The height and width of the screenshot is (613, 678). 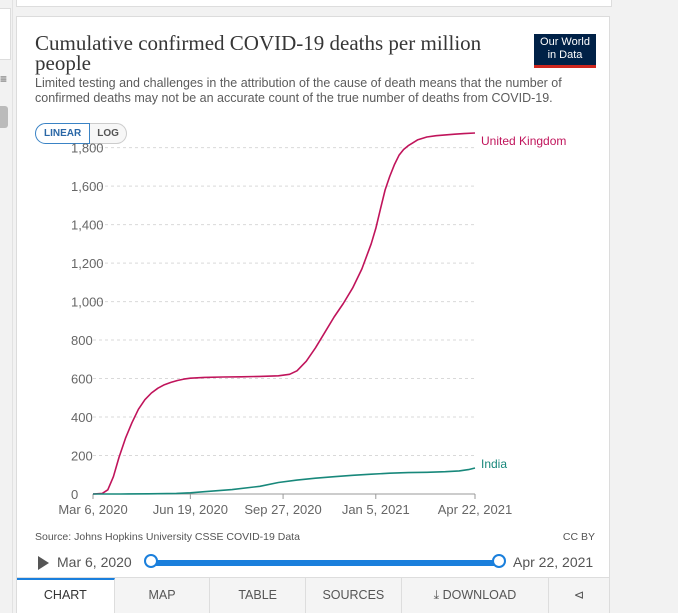 I want to click on filter-icon: ≡, so click(x=4, y=79).